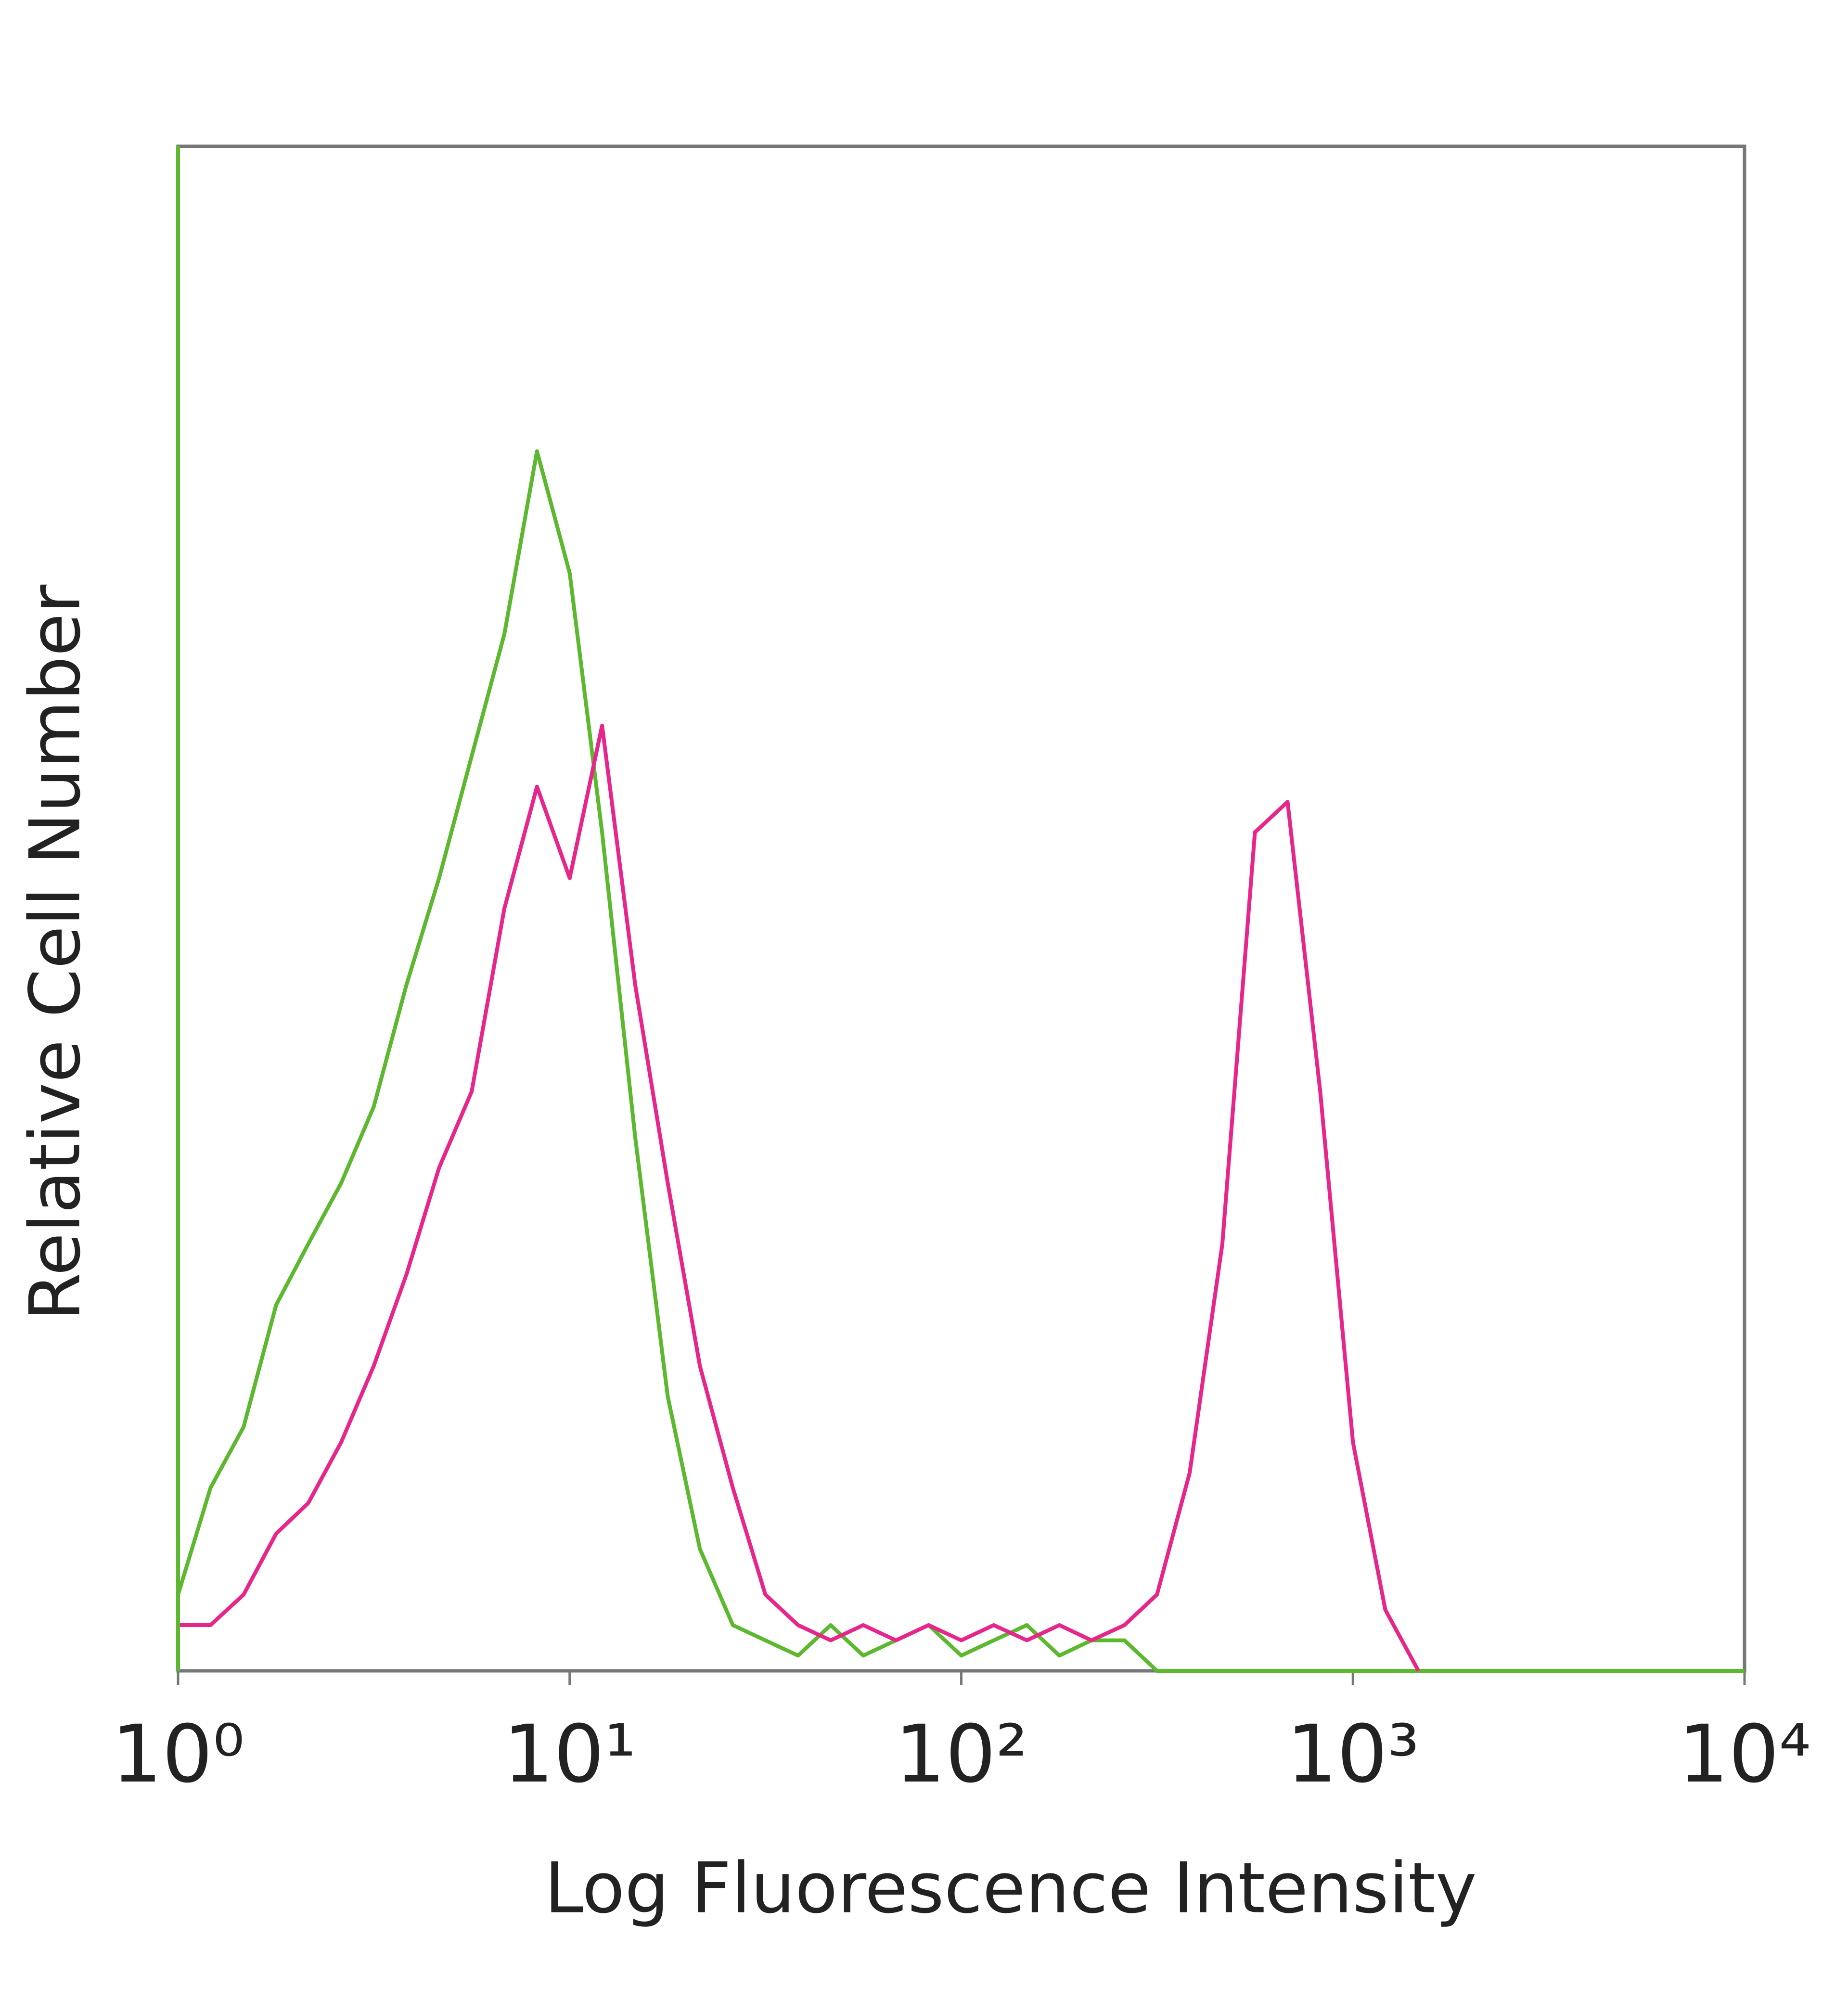 This screenshot has width=1848, height=2000. What do you see at coordinates (1352, 1754) in the screenshot?
I see `x-tick-label: 10³` at bounding box center [1352, 1754].